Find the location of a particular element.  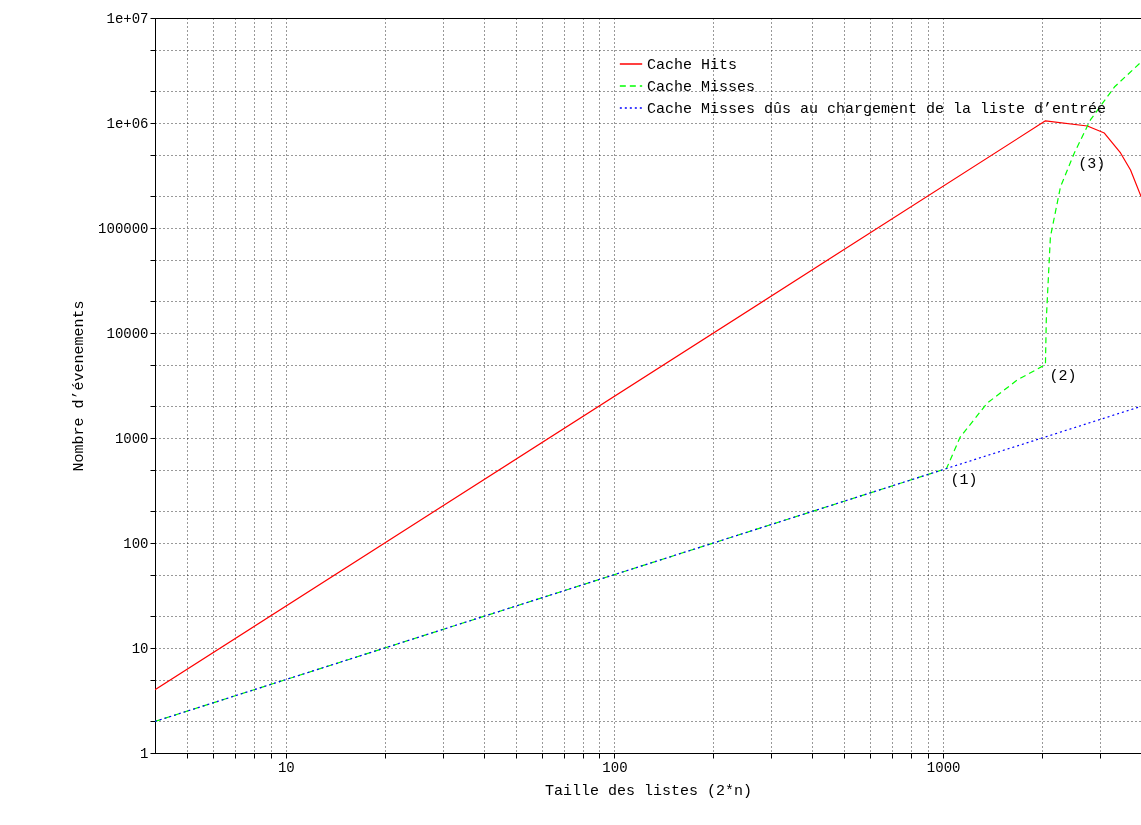

y-axis-title: Nombre d’évenements is located at coordinates (80, 386).